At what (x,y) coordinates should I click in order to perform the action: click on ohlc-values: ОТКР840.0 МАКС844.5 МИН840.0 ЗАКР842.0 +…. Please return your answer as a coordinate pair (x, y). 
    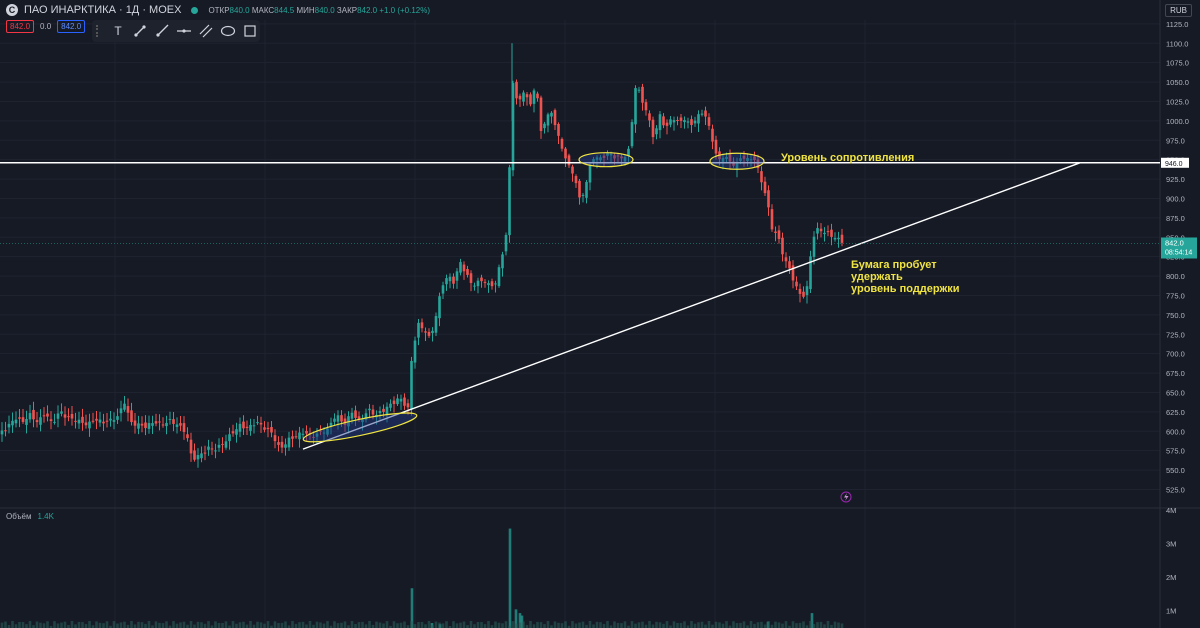
    Looking at the image, I should click on (319, 10).